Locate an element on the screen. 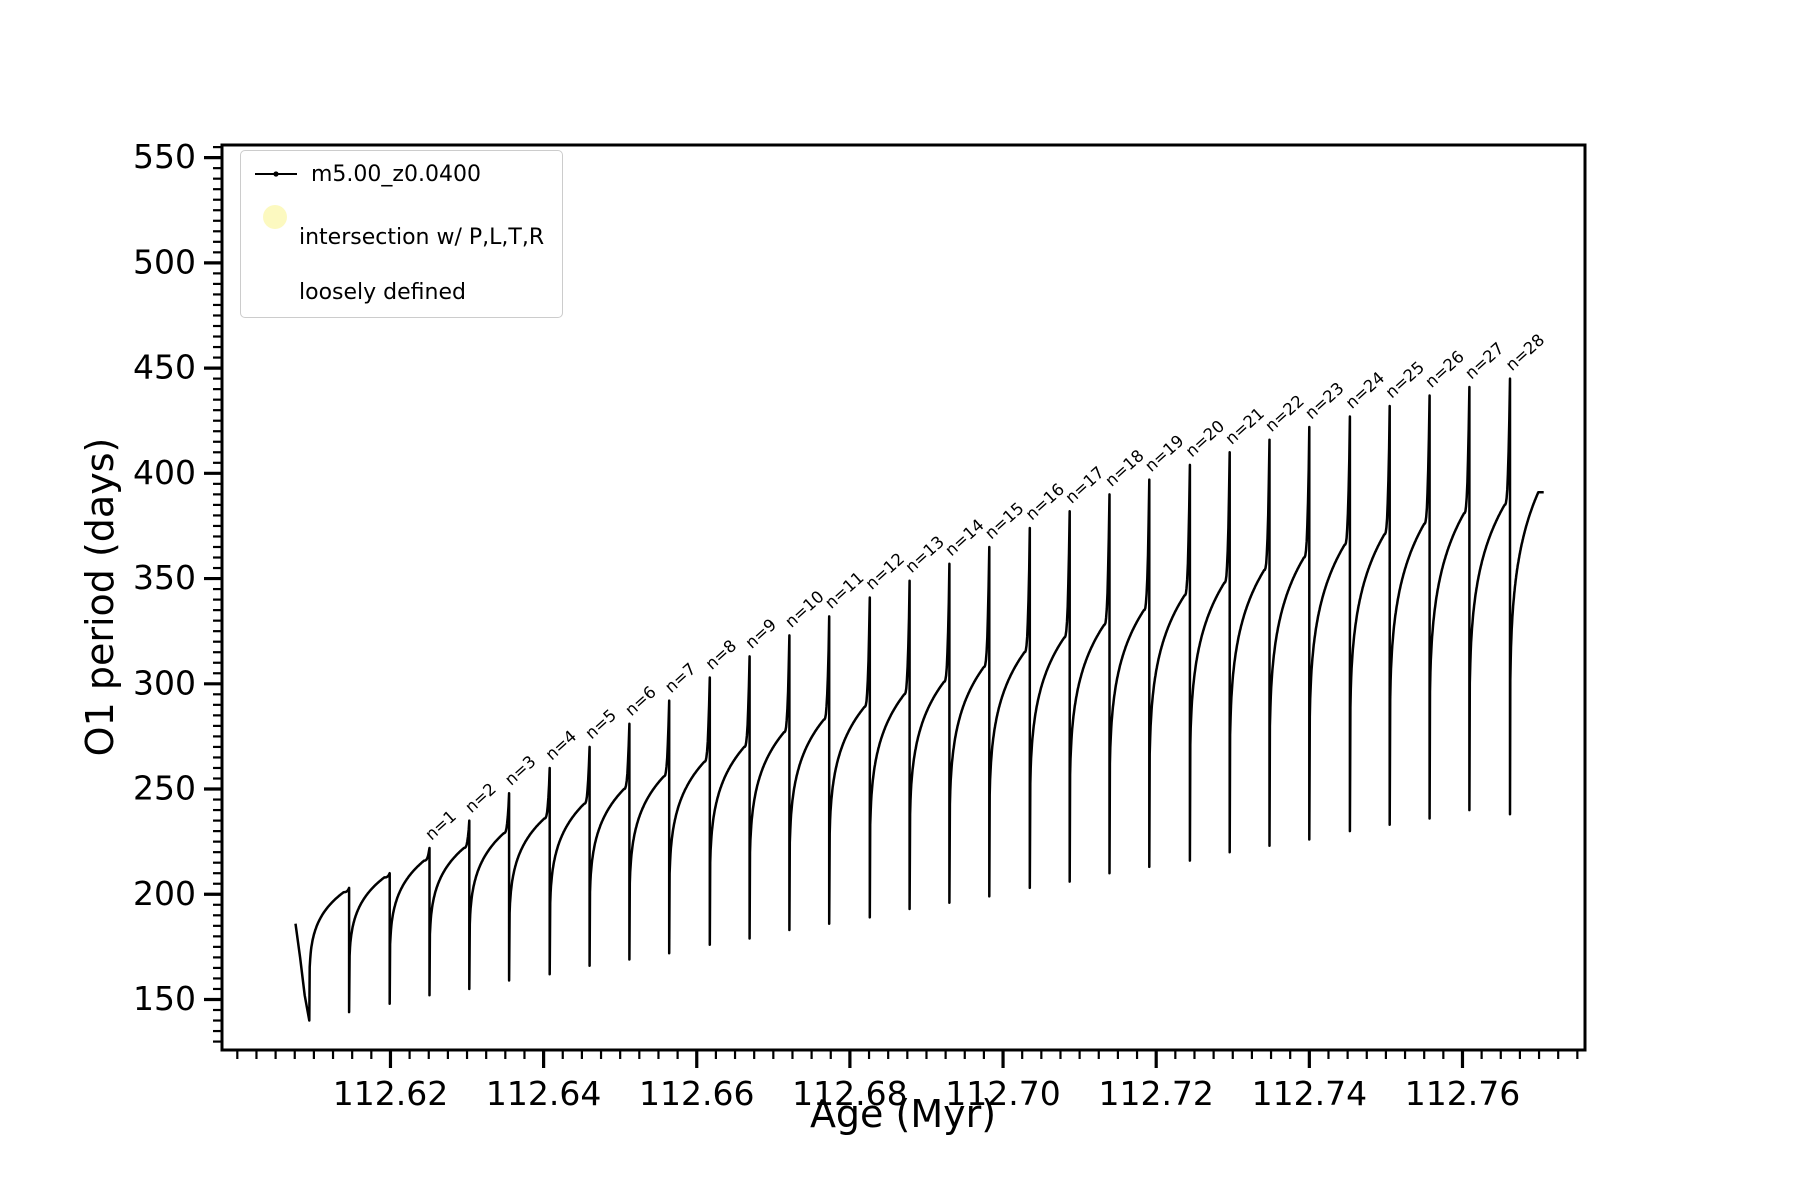 Image resolution: width=1800 pixels, height=1200 pixels. x-tick-label: 112.72 is located at coordinates (1155, 1093).